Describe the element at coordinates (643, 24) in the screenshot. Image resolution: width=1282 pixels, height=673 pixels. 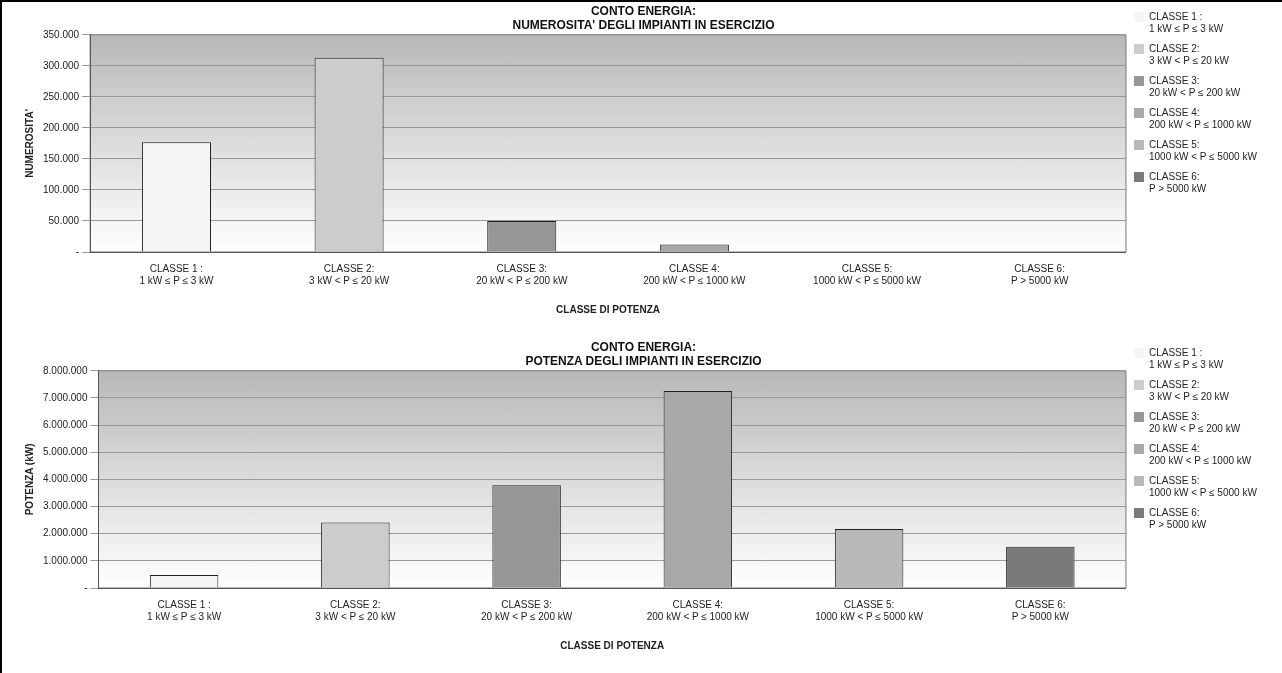
I see `text: NUMEROSITA' DEGLI IMPIANTI IN ESERCIZIO` at that location.